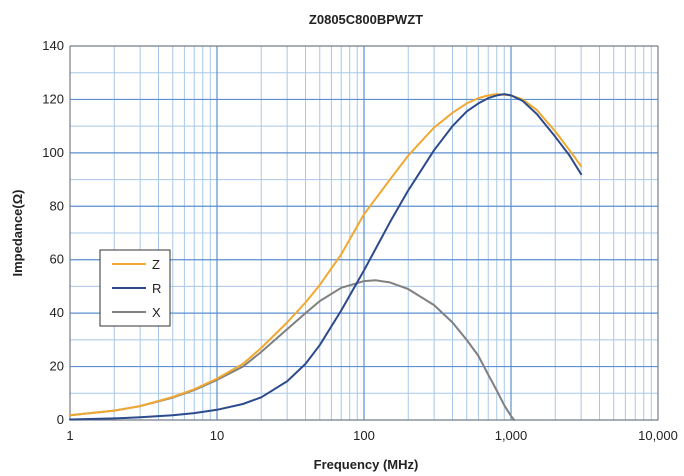 Image resolution: width=684 pixels, height=476 pixels. What do you see at coordinates (57, 205) in the screenshot?
I see `y-tick-label: 80` at bounding box center [57, 205].